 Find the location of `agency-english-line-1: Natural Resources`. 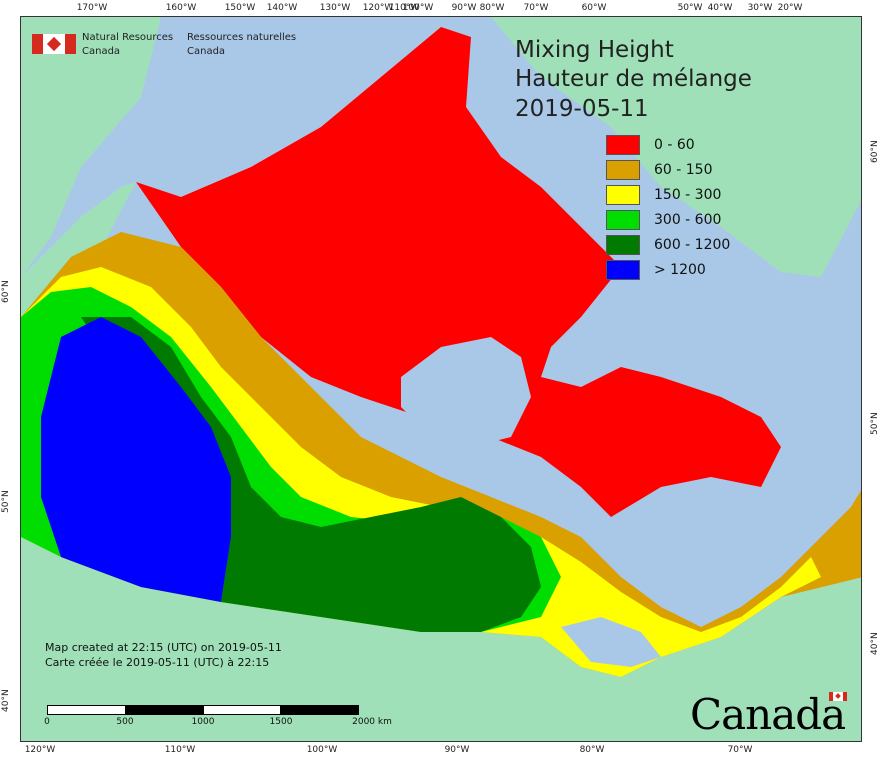

agency-english-line-1: Natural Resources is located at coordinates (128, 37).